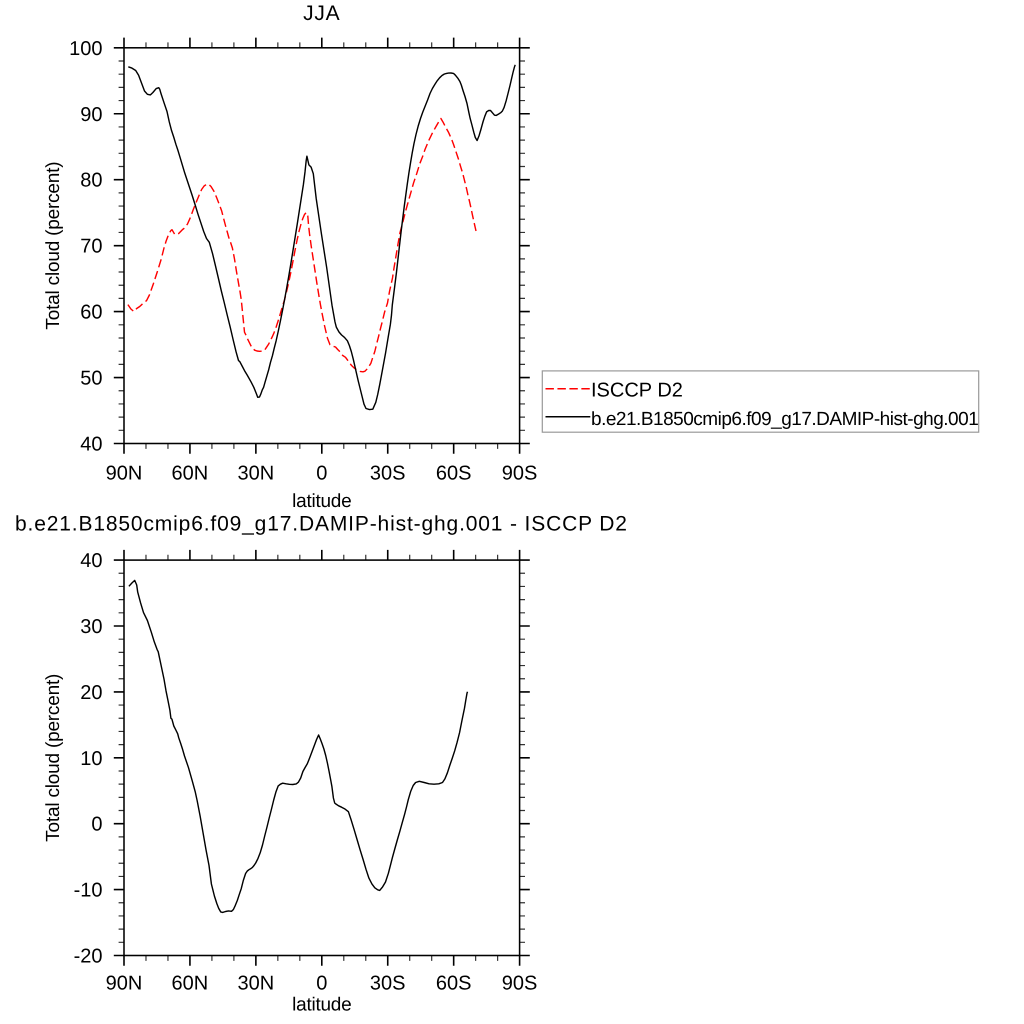 Image resolution: width=1024 pixels, height=1024 pixels. What do you see at coordinates (88, 891) in the screenshot?
I see `svg-text: -10` at bounding box center [88, 891].